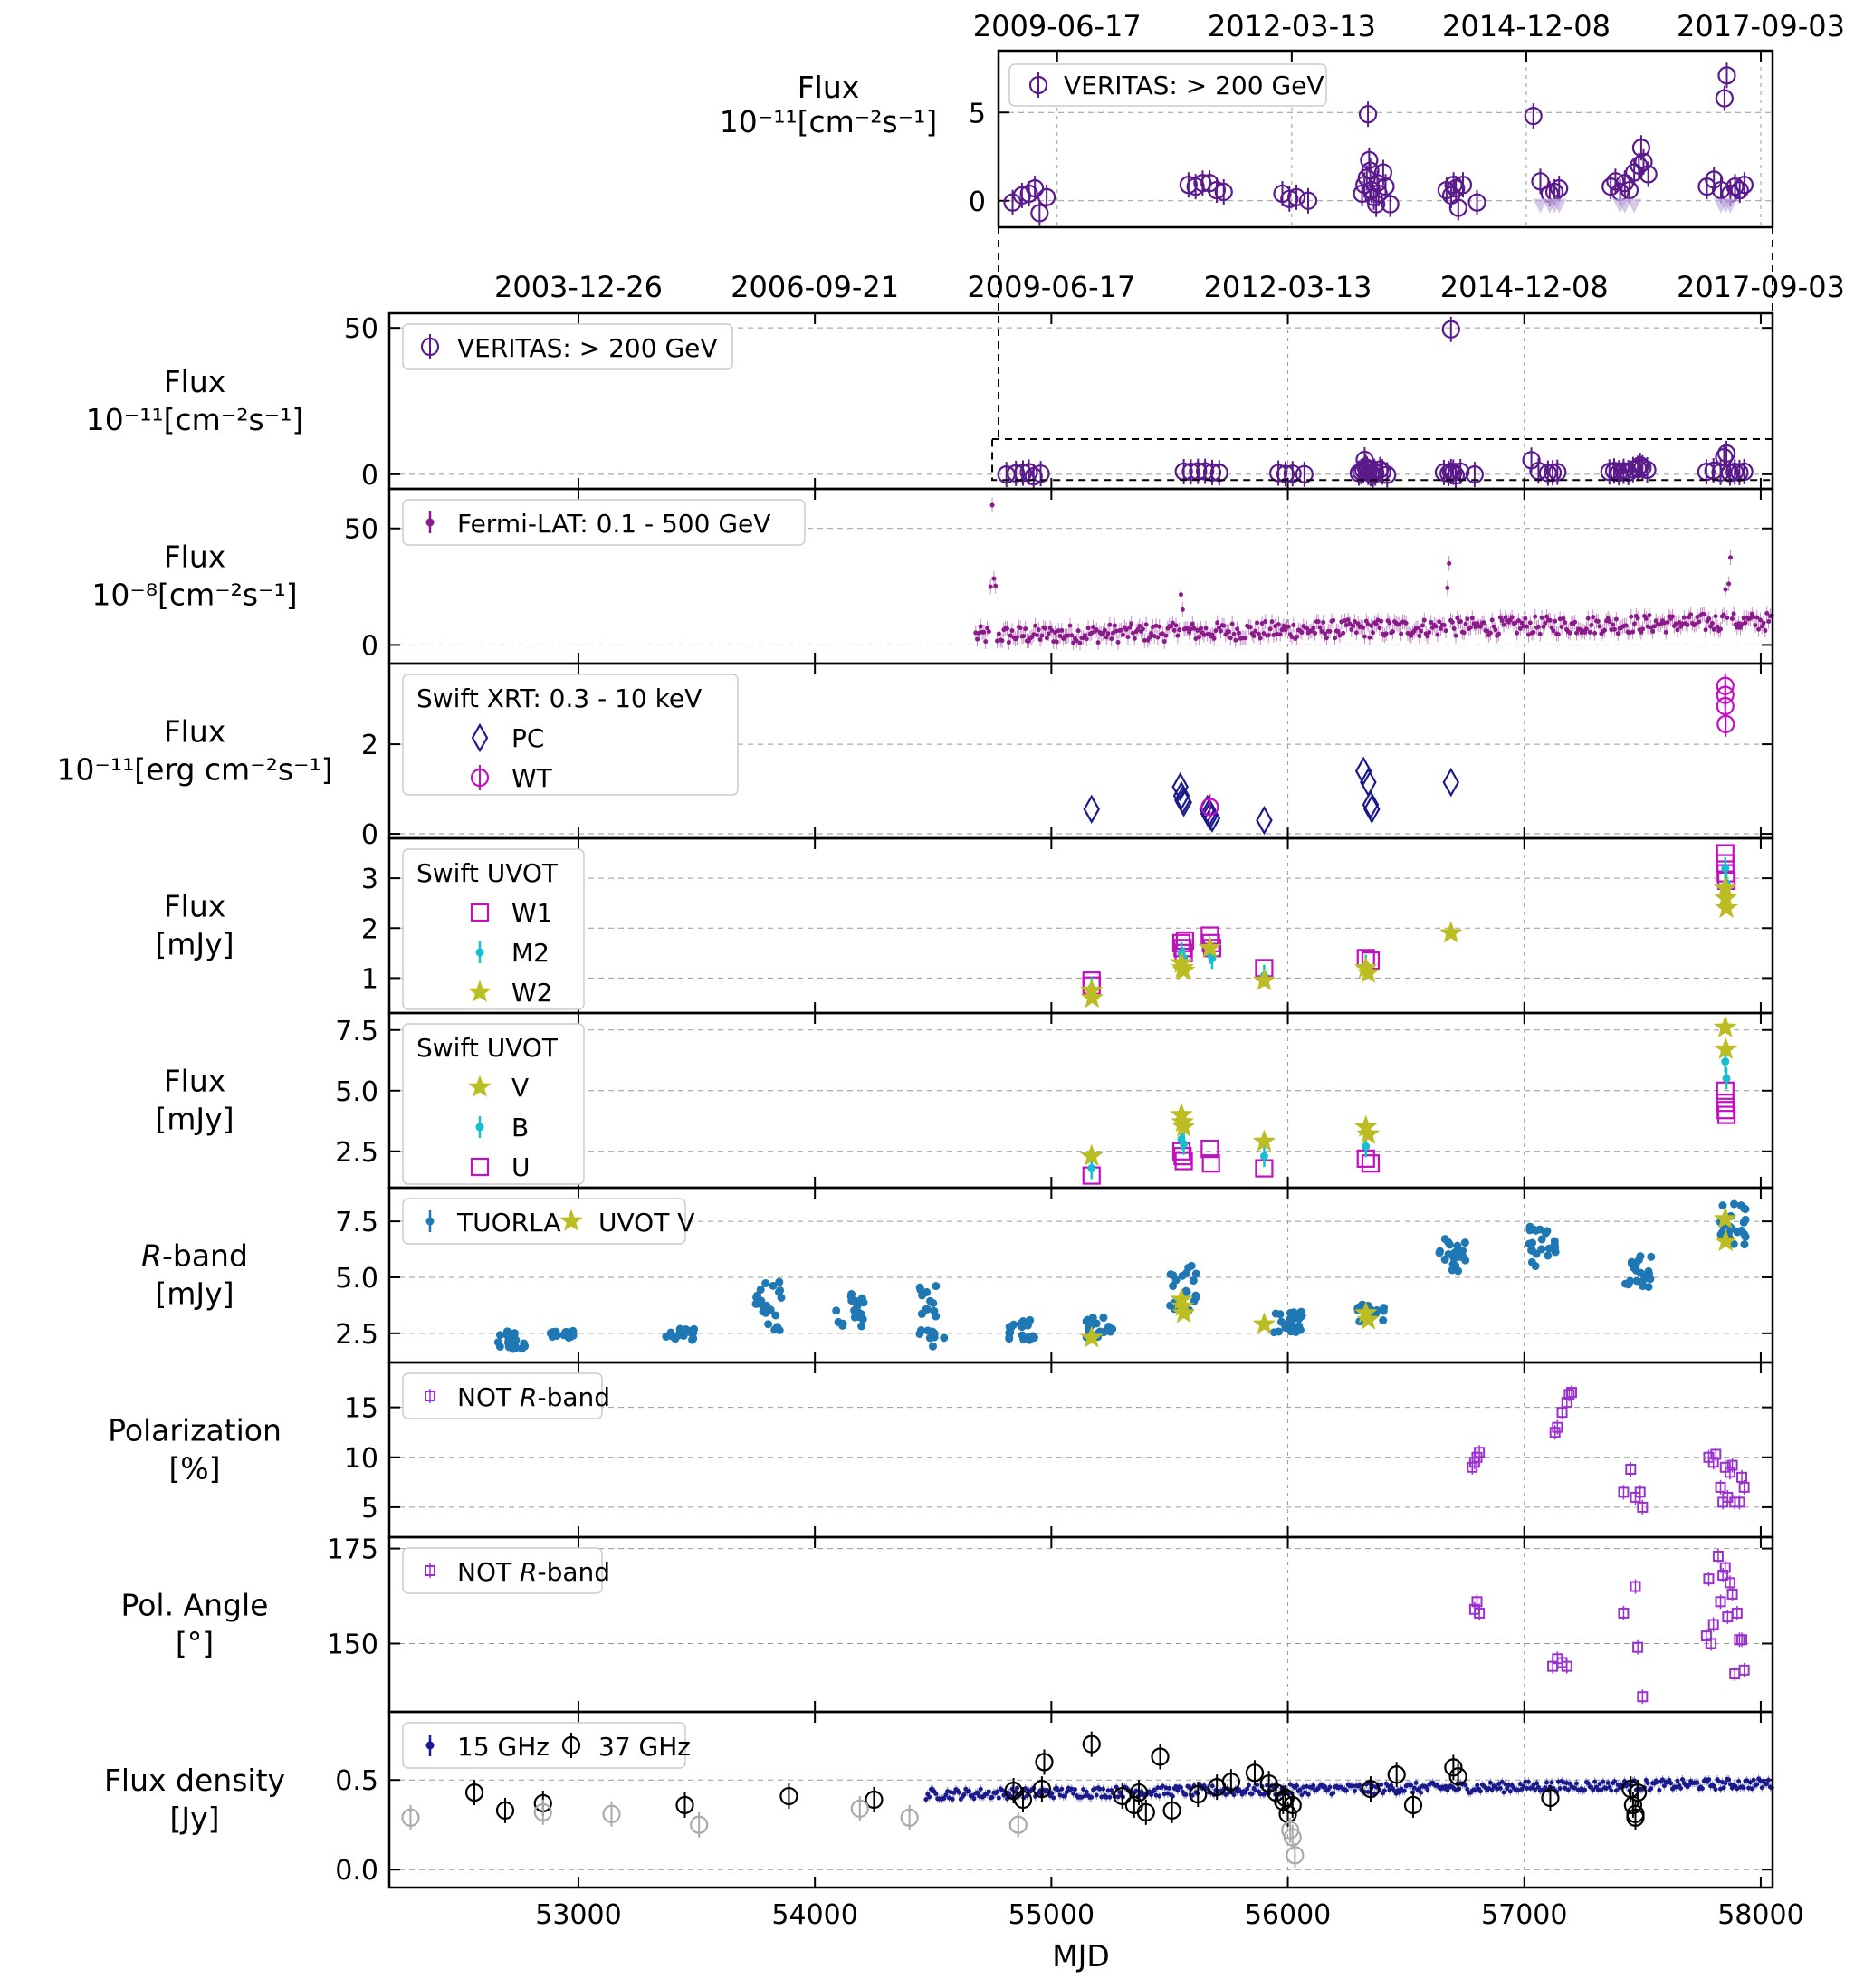  Describe the element at coordinates (194, 1780) in the screenshot. I see `ylabel-line-1: Flux density` at that location.